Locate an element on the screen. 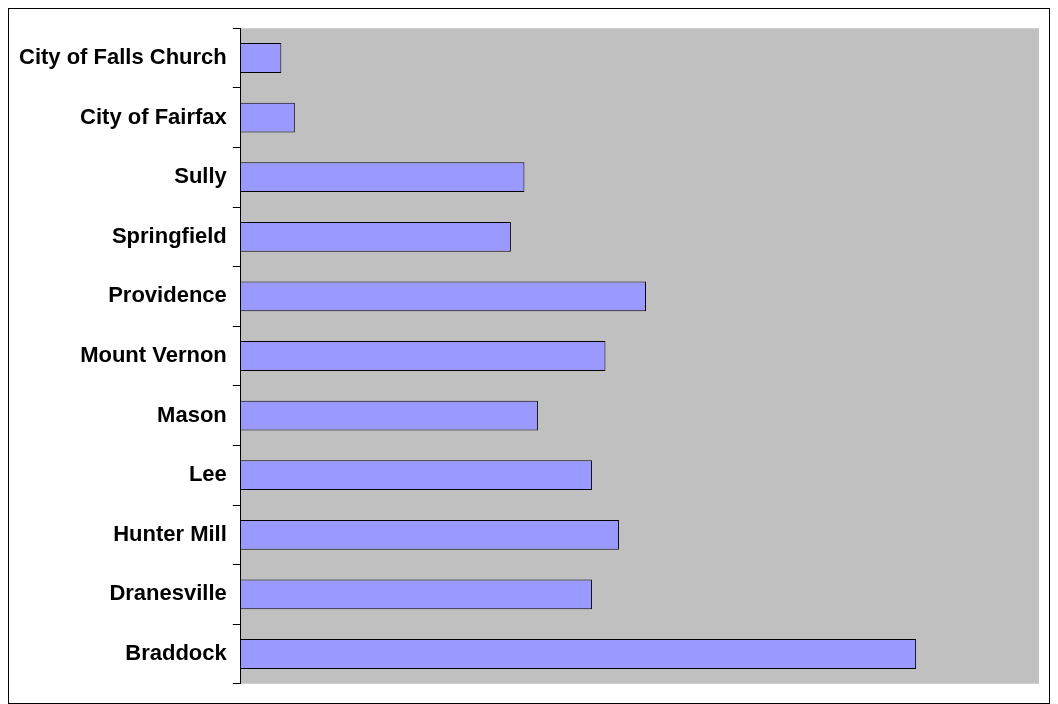 This screenshot has height=704, width=1058. y-tick-label: Dranesville is located at coordinates (168, 593).